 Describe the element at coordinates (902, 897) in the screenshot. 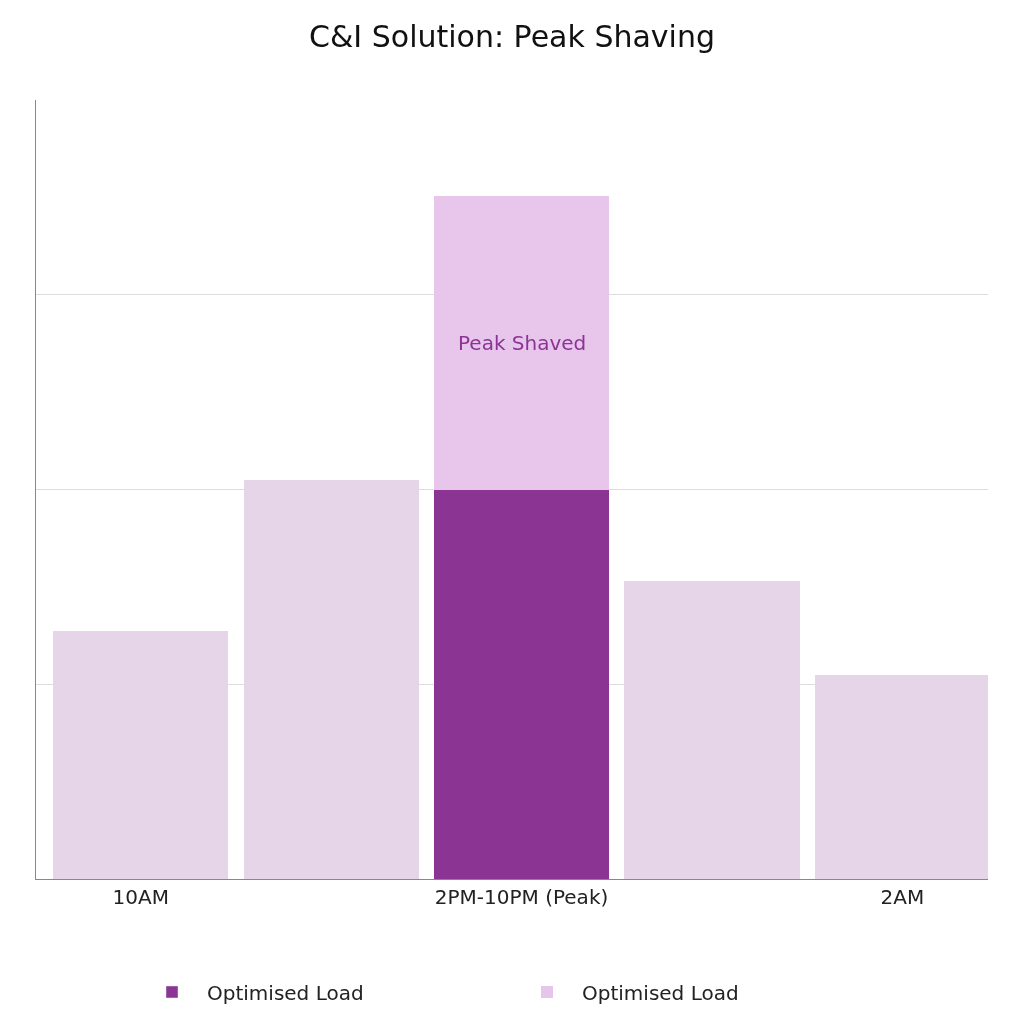

I see `x-tick-label: 2AM` at that location.